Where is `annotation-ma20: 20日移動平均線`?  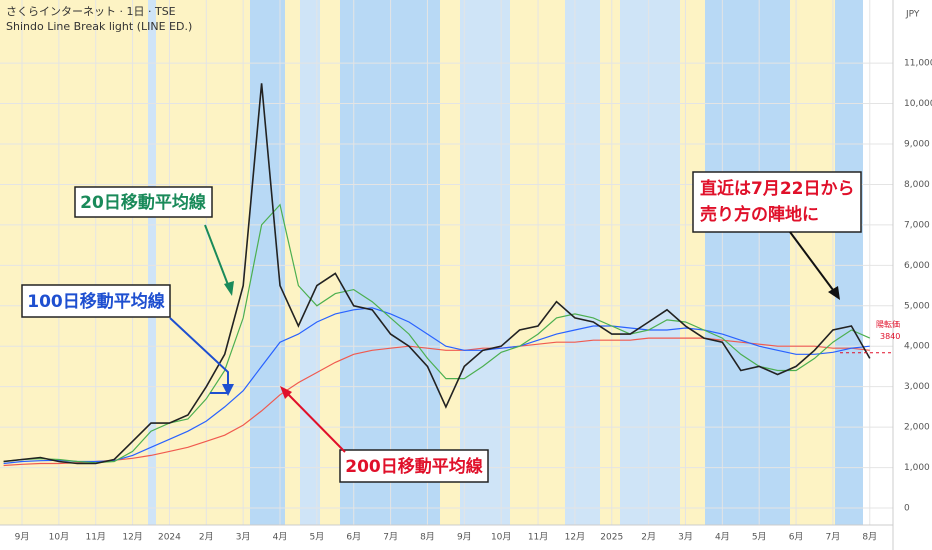
annotation-ma20: 20日移動平均線 is located at coordinates (154, 241).